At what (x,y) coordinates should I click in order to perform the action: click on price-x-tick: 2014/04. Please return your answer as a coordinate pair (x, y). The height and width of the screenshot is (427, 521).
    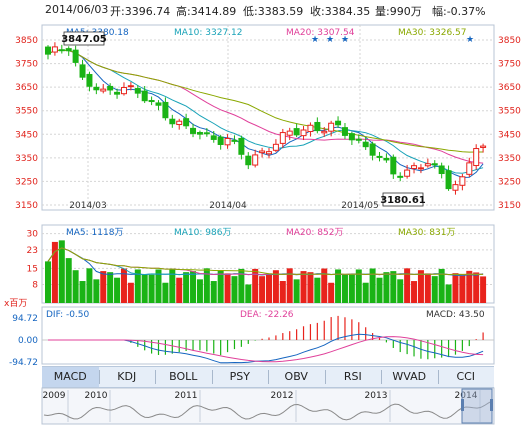
    Looking at the image, I should click on (228, 206).